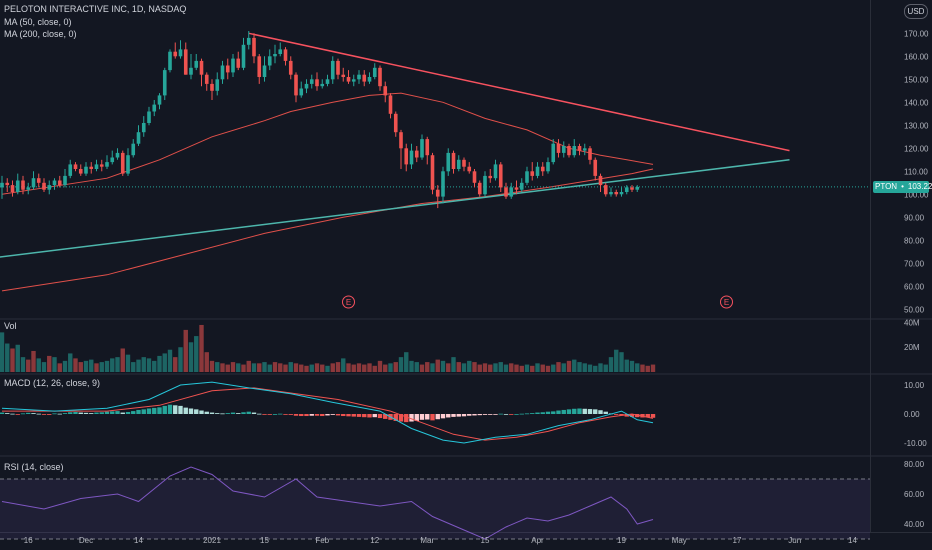  What do you see at coordinates (519, 92) in the screenshot?
I see `resistance-trendline` at bounding box center [519, 92].